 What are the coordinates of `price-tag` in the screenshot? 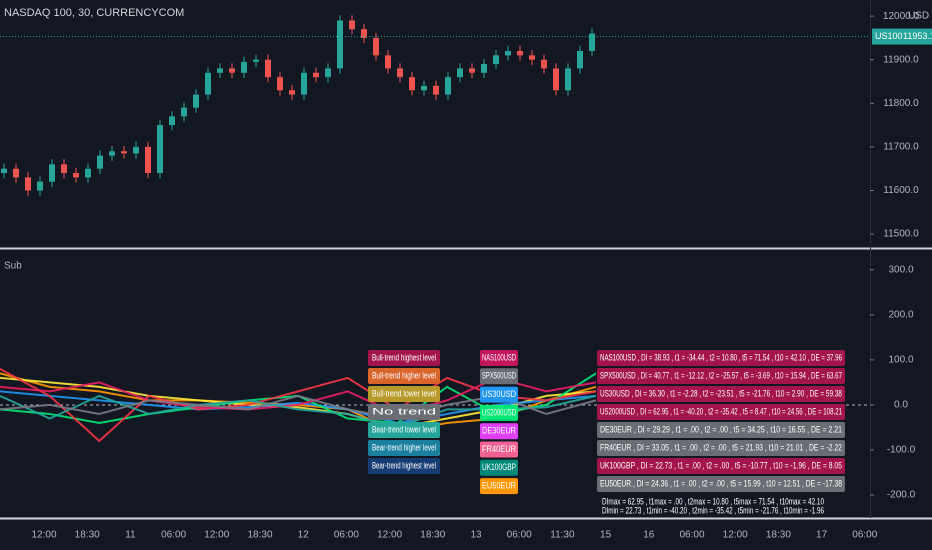 It's located at (902, 36).